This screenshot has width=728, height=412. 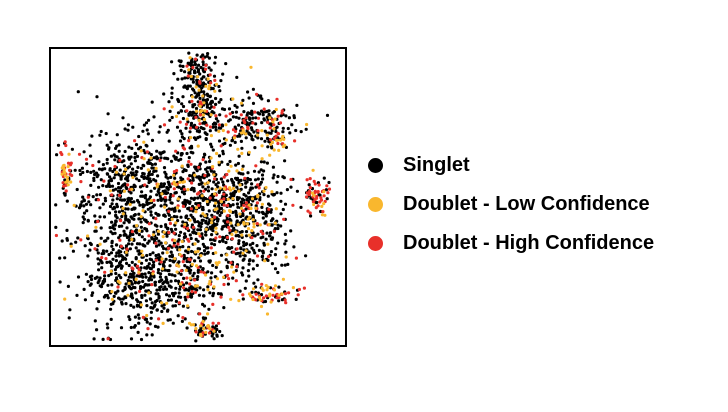 What do you see at coordinates (529, 243) in the screenshot?
I see `legend-label-doublet-high: Doublet - High Confidence` at bounding box center [529, 243].